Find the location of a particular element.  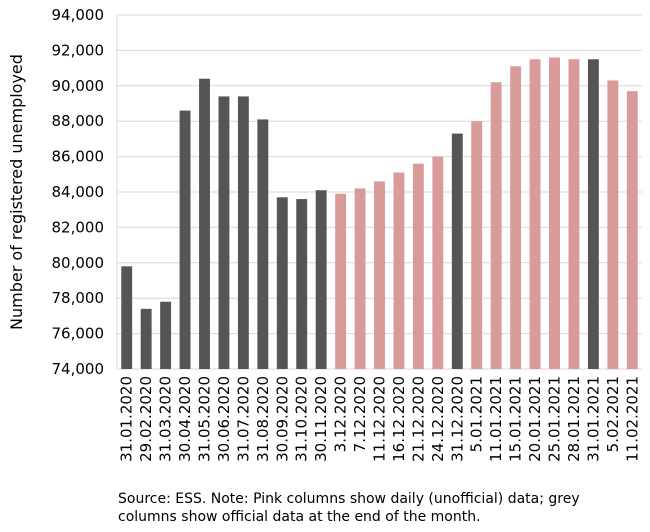

x-tick-label: 31.07.2020 is located at coordinates (243, 419).